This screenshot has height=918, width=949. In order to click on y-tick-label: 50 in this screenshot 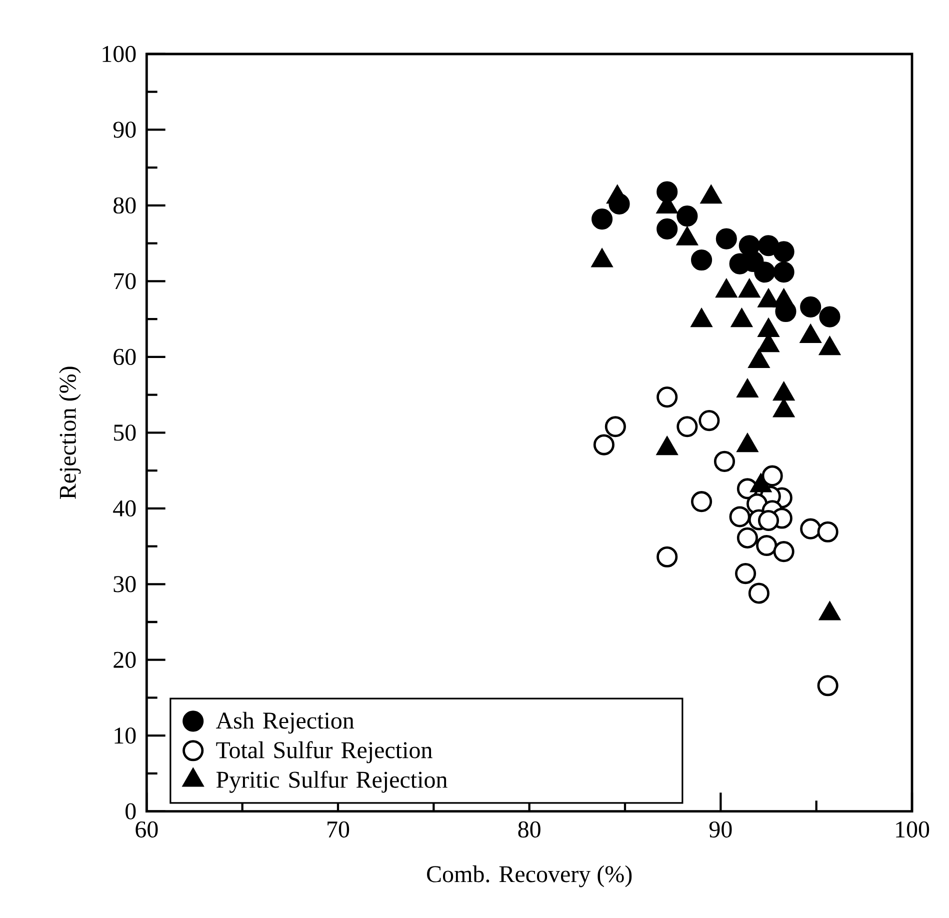, I will do `click(125, 432)`.